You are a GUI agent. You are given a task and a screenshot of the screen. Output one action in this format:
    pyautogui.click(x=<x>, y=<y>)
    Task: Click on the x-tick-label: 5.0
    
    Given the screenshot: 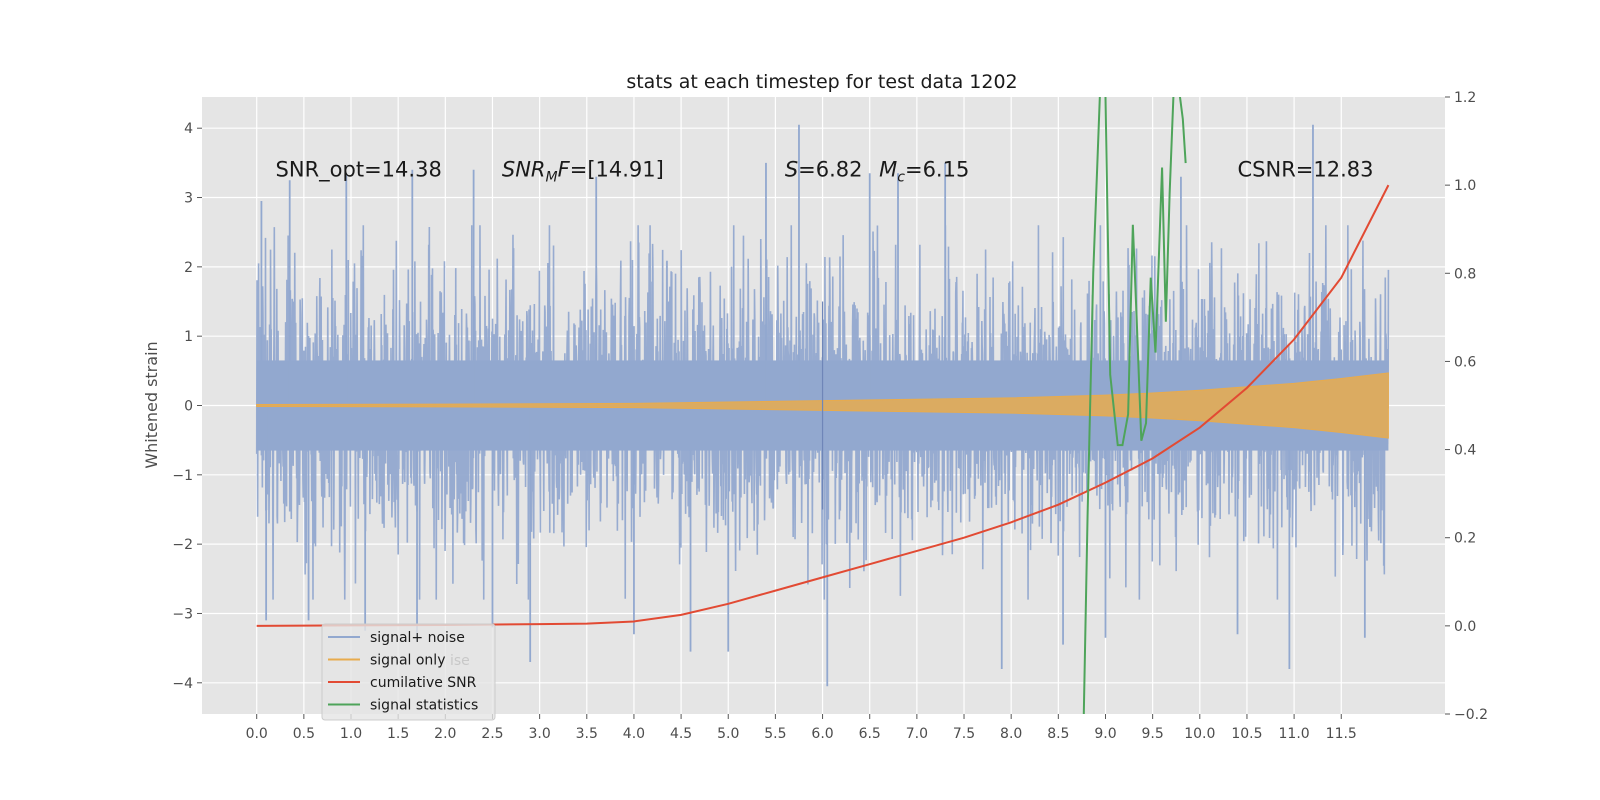 What is the action you would take?
    pyautogui.click(x=728, y=734)
    